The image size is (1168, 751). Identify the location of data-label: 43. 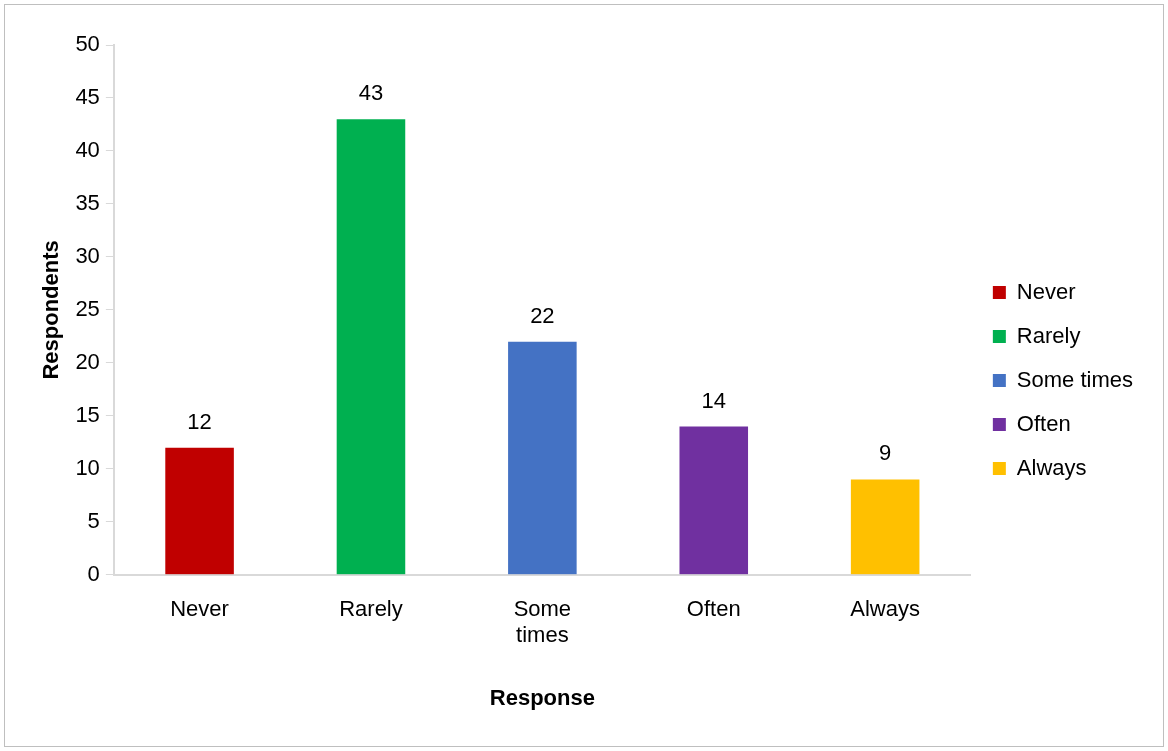
(371, 93).